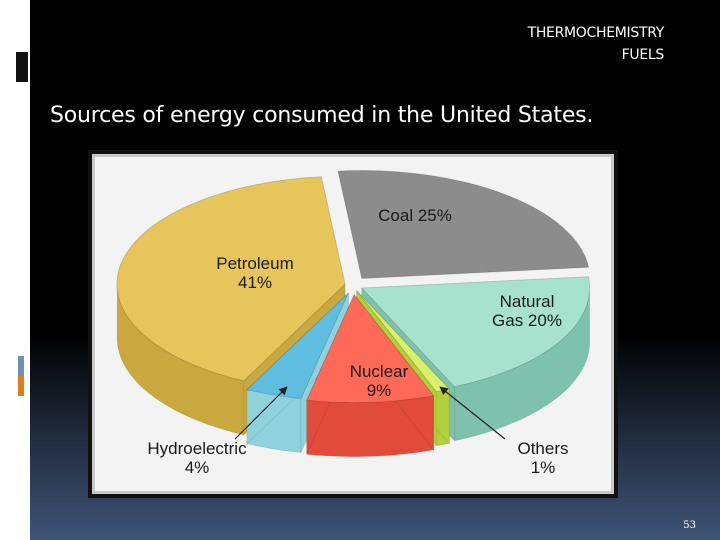 The image size is (720, 540). Describe the element at coordinates (21, 386) in the screenshot. I see `left-accent-bar-orange` at that location.